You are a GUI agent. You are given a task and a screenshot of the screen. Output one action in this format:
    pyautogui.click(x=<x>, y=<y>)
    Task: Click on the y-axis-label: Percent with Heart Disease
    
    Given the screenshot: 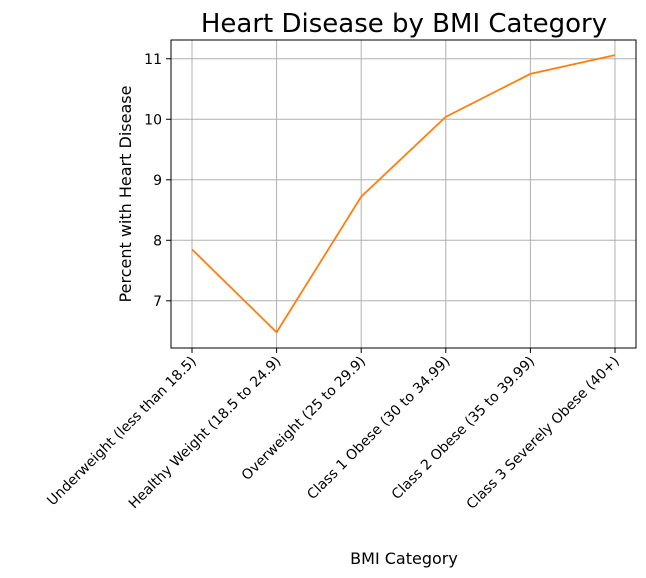 What is the action you would take?
    pyautogui.click(x=125, y=194)
    